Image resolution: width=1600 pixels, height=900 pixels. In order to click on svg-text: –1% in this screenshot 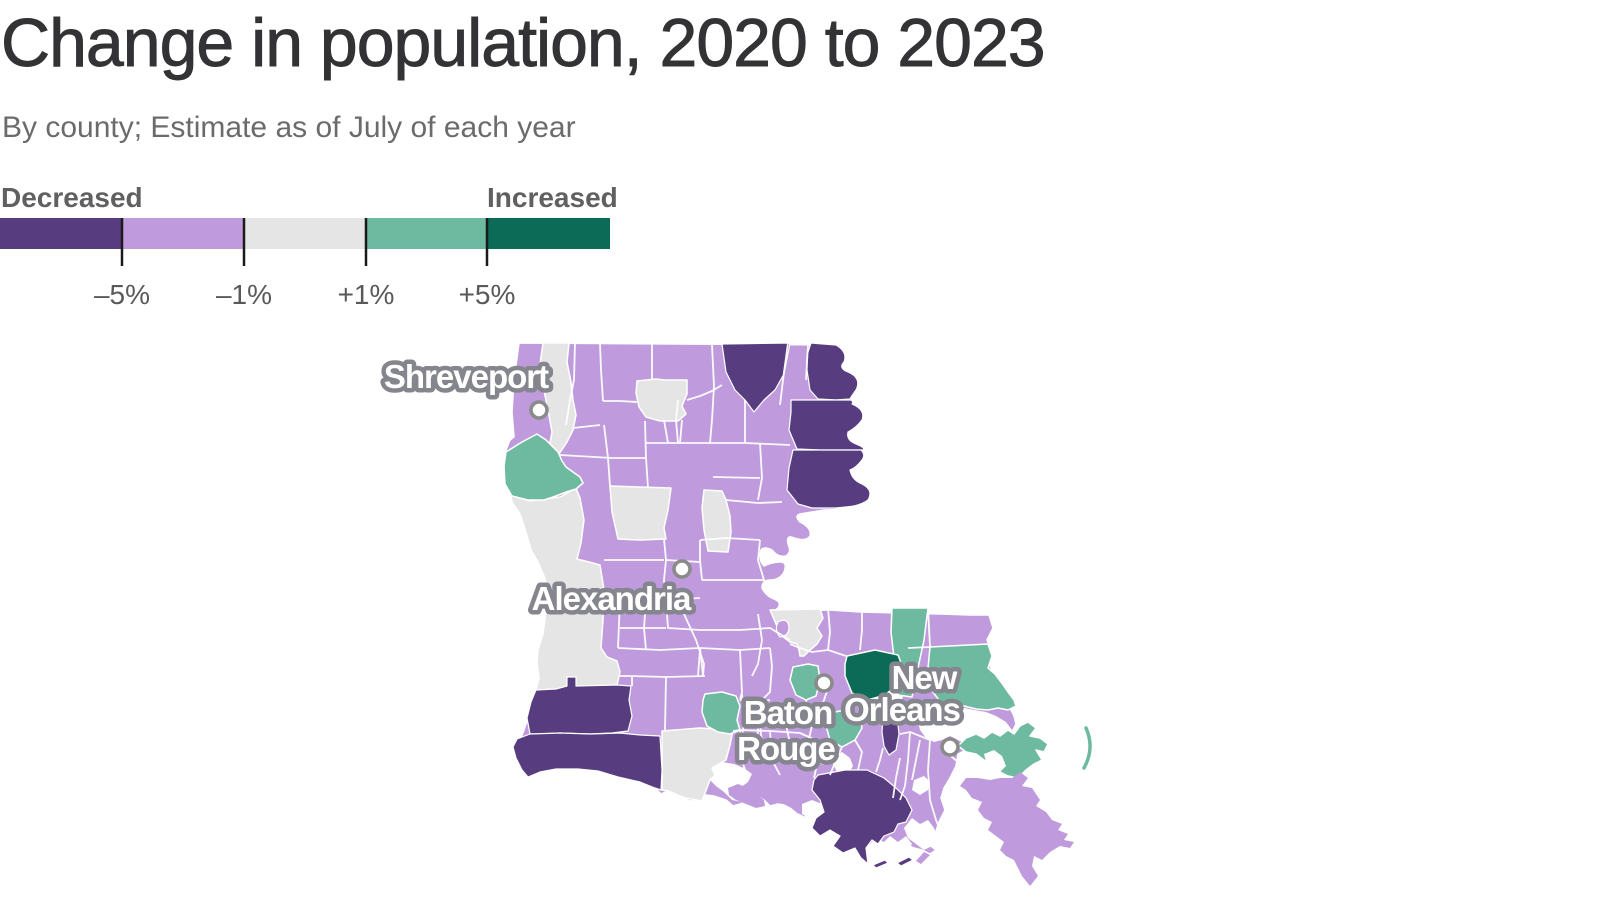, I will do `click(244, 294)`.